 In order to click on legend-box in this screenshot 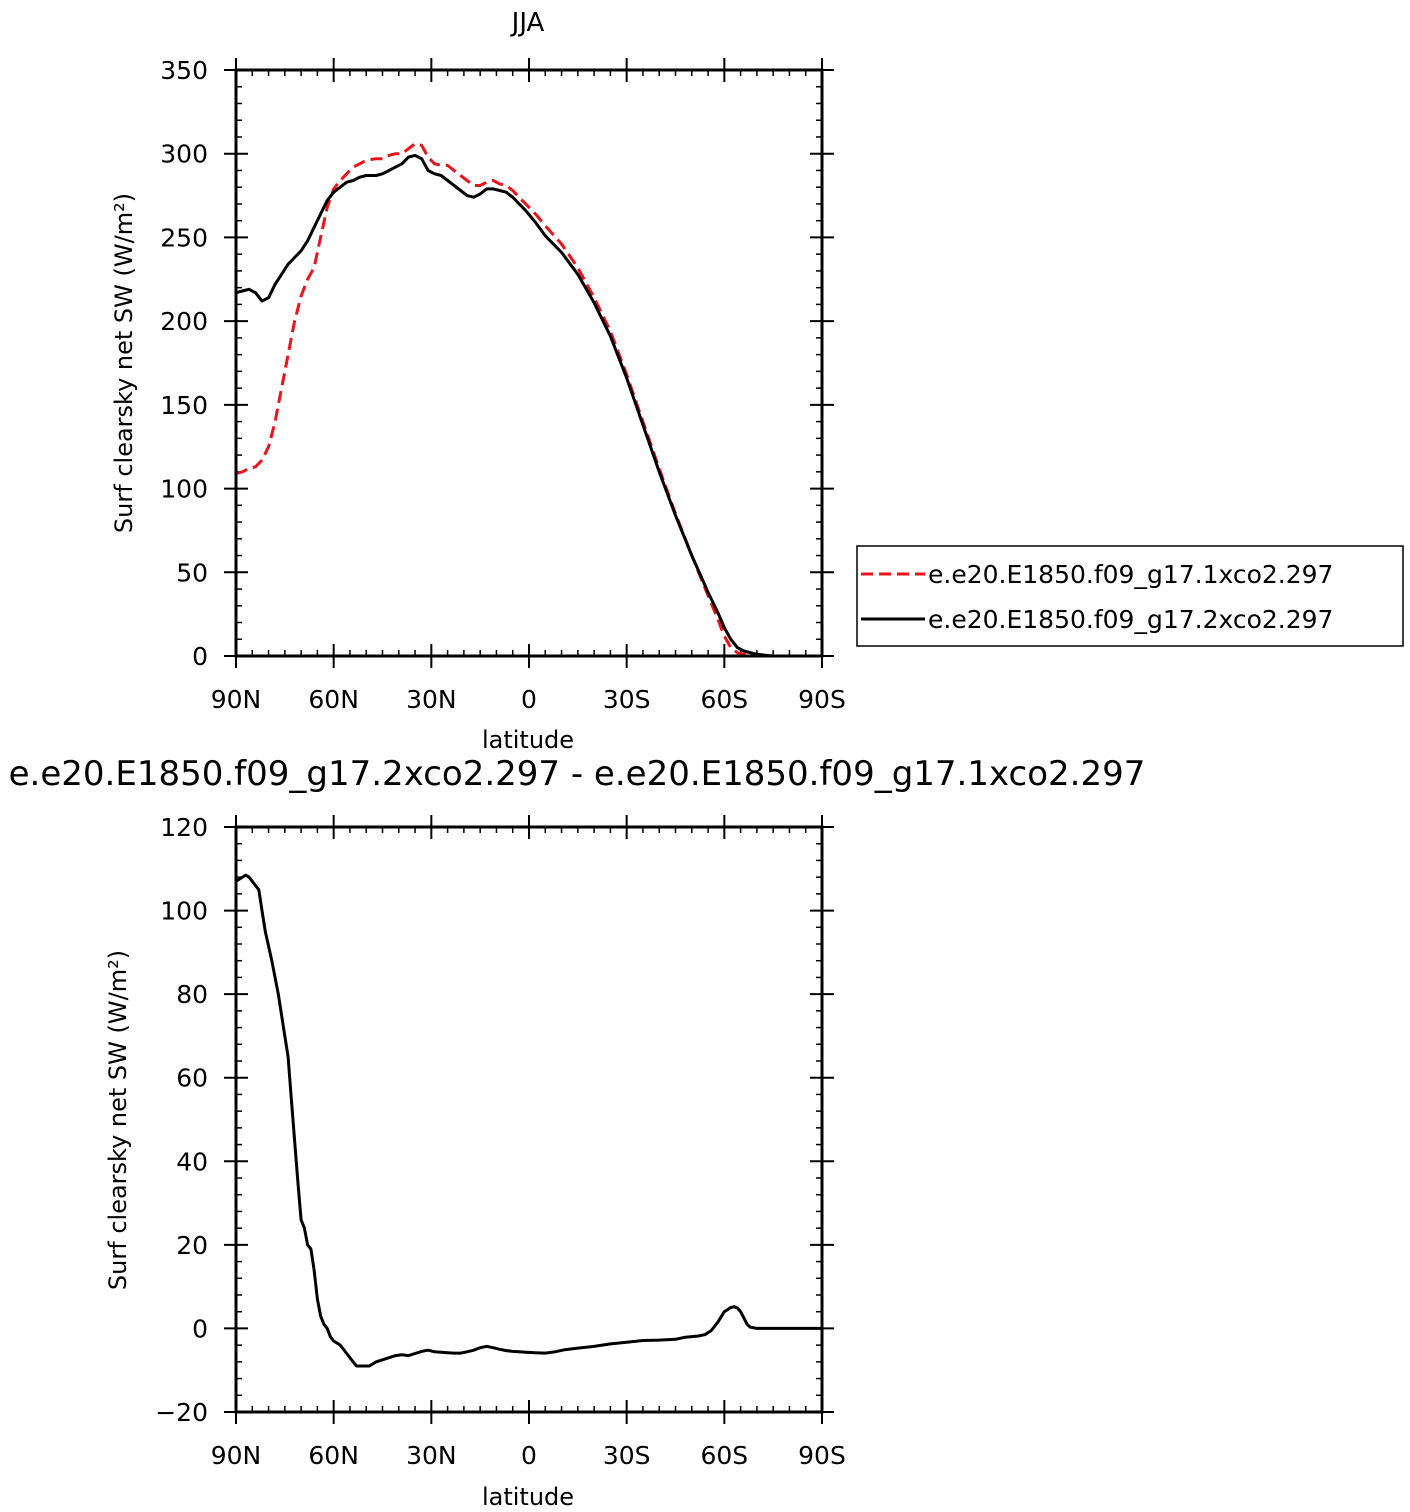, I will do `click(1130, 596)`.